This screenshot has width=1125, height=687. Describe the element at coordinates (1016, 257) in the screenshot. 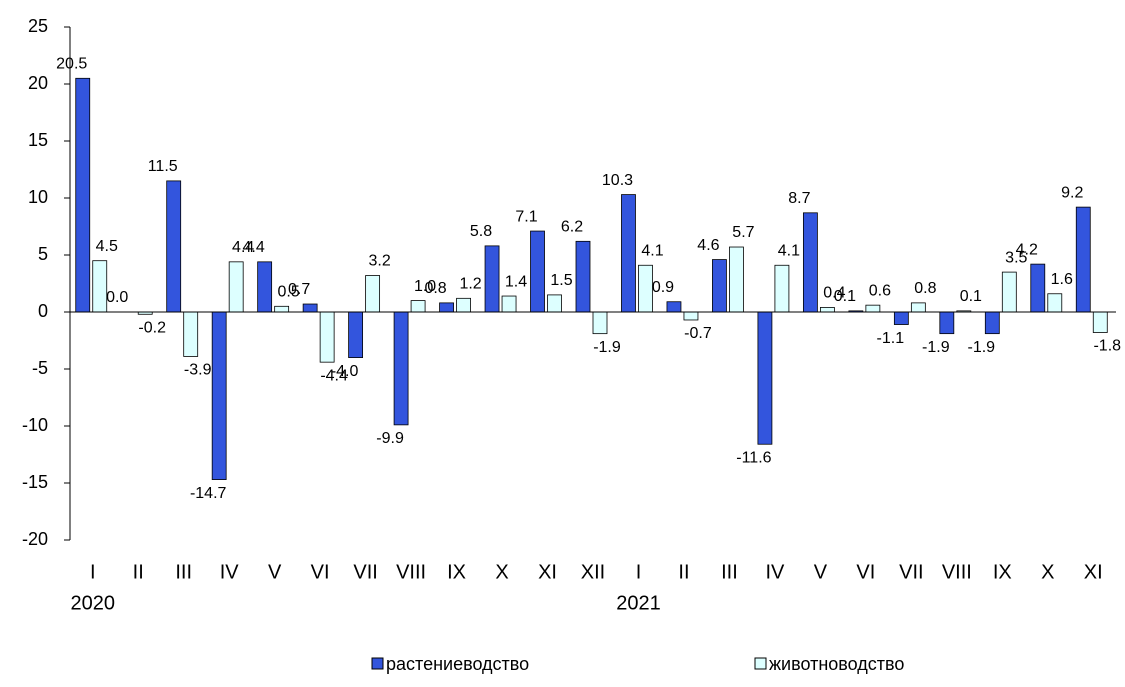

I see `data-label: 3.5` at that location.